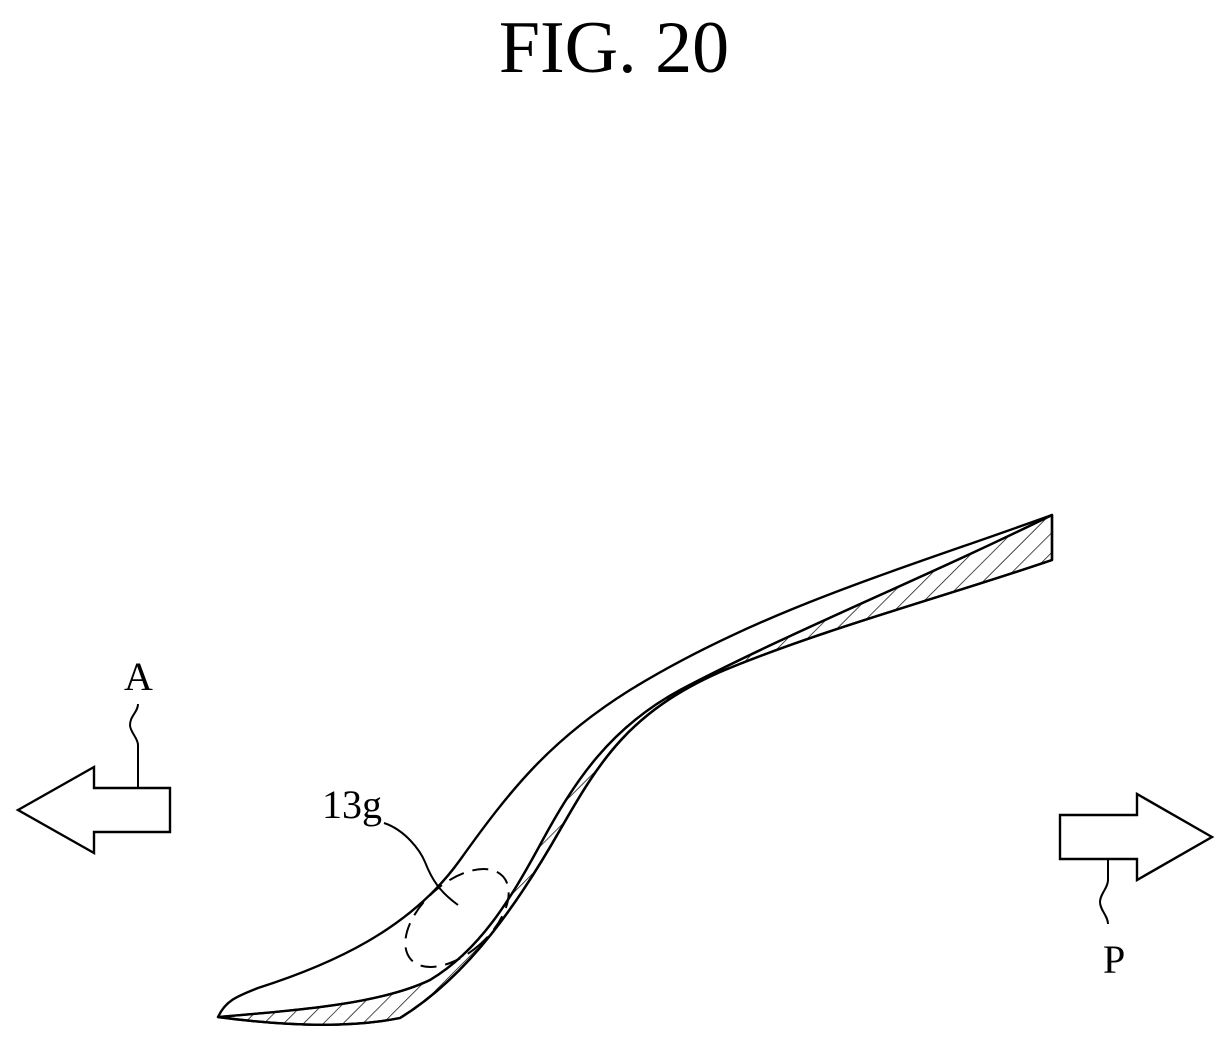 The width and height of the screenshot is (1228, 1039). What do you see at coordinates (134, 746) in the screenshot?
I see `anterior-leader` at bounding box center [134, 746].